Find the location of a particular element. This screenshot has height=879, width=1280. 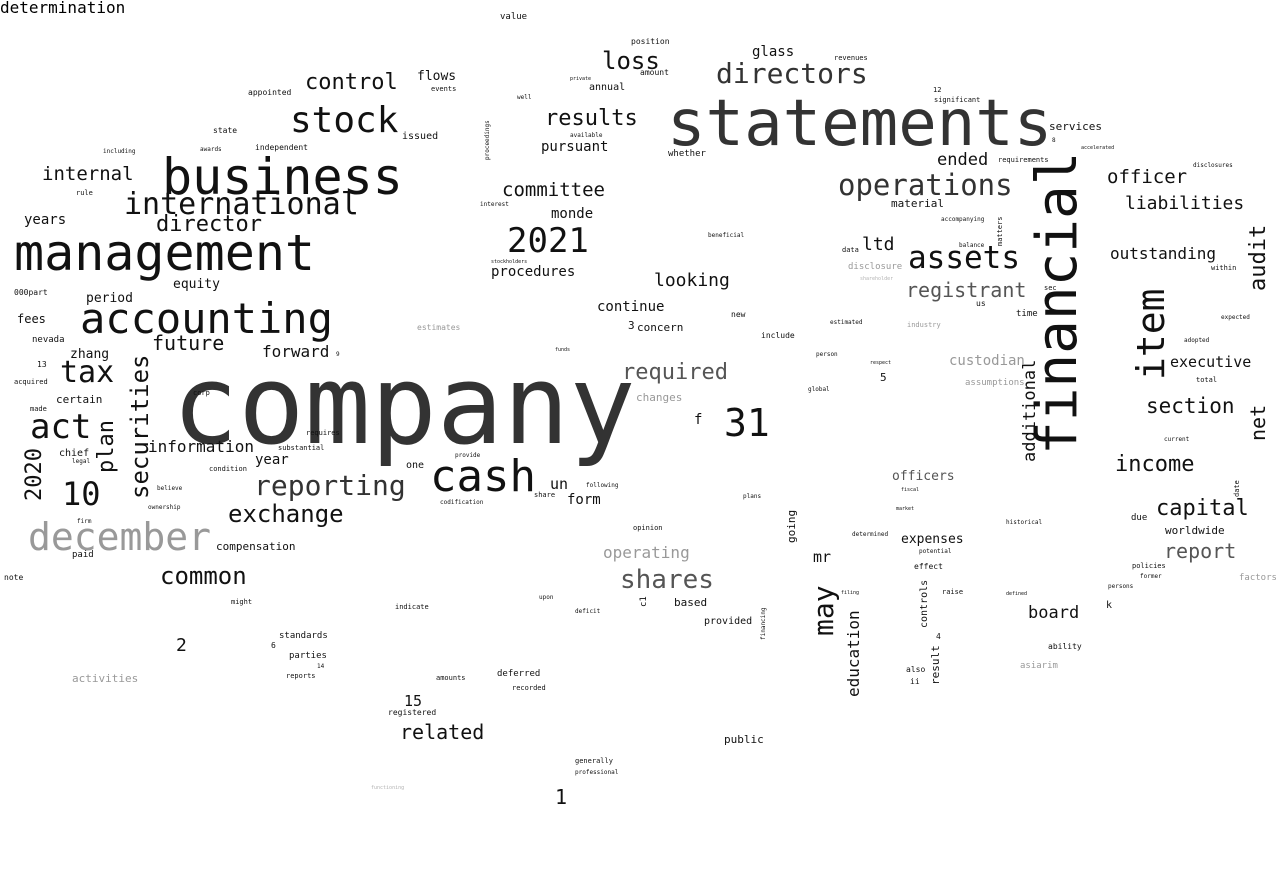

word-looking: looking is located at coordinates (692, 280).